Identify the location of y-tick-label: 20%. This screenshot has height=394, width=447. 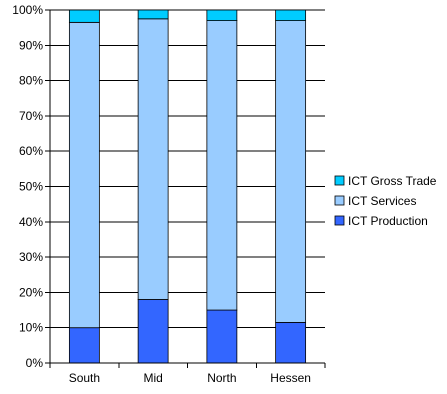
(31, 292).